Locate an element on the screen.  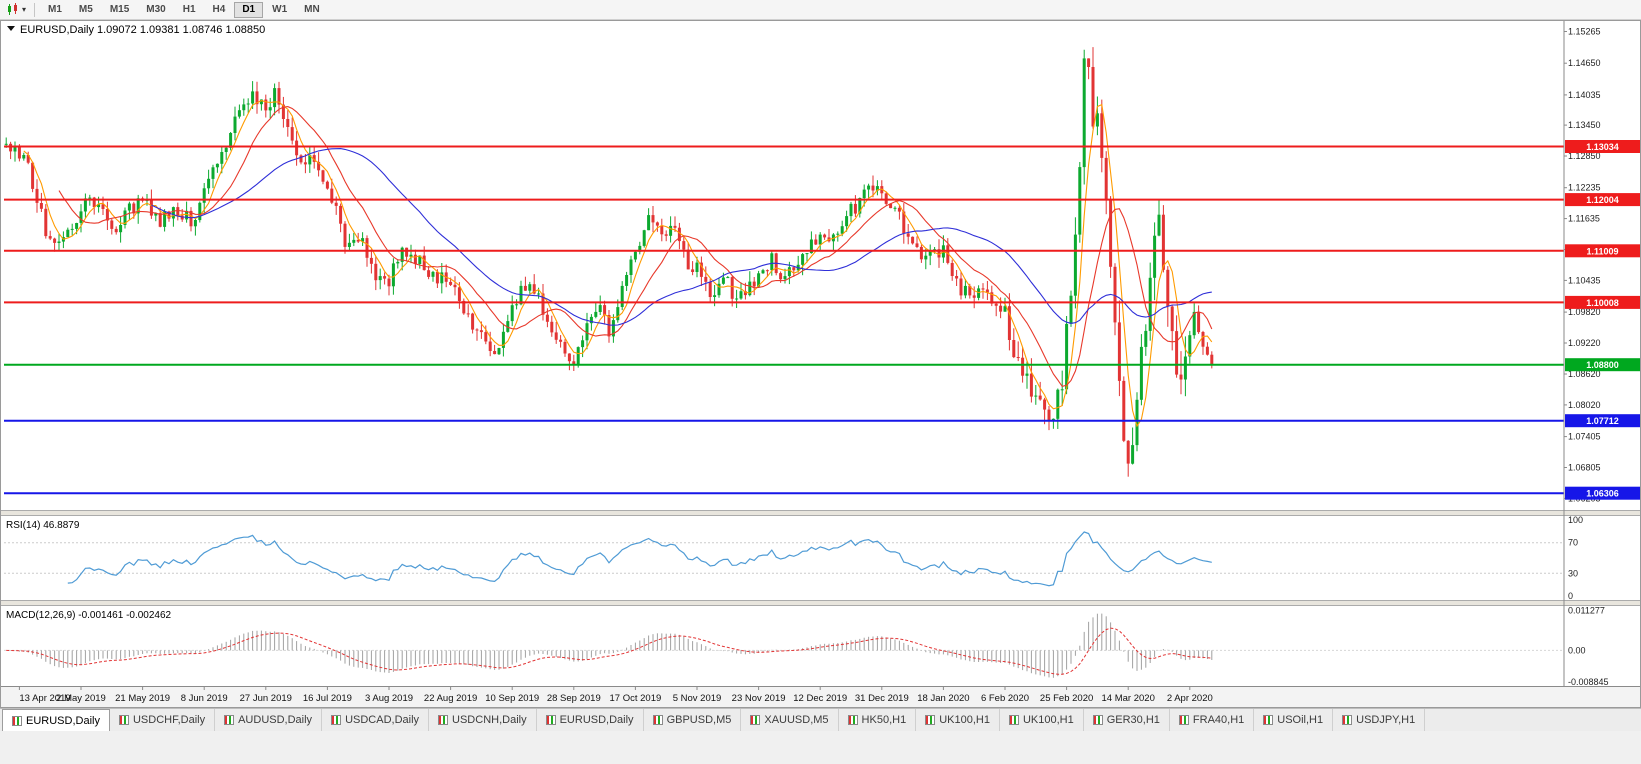
price-tick-label: 1.12235 is located at coordinates (1584, 188).